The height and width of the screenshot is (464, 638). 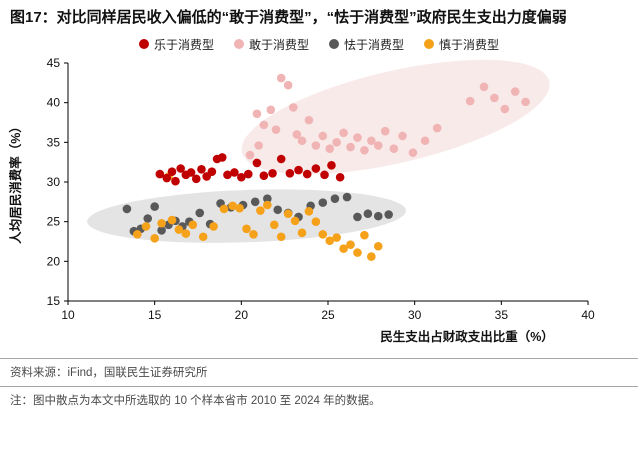 I want to click on x-tick-label: 15, so click(x=155, y=315).